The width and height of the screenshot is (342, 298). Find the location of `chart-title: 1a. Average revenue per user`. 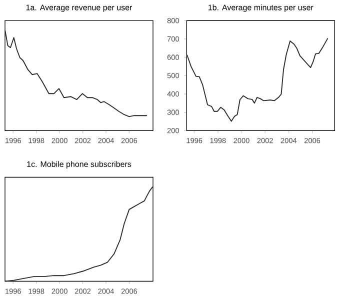

chart-title: 1a. Average revenue per user is located at coordinates (79, 8).